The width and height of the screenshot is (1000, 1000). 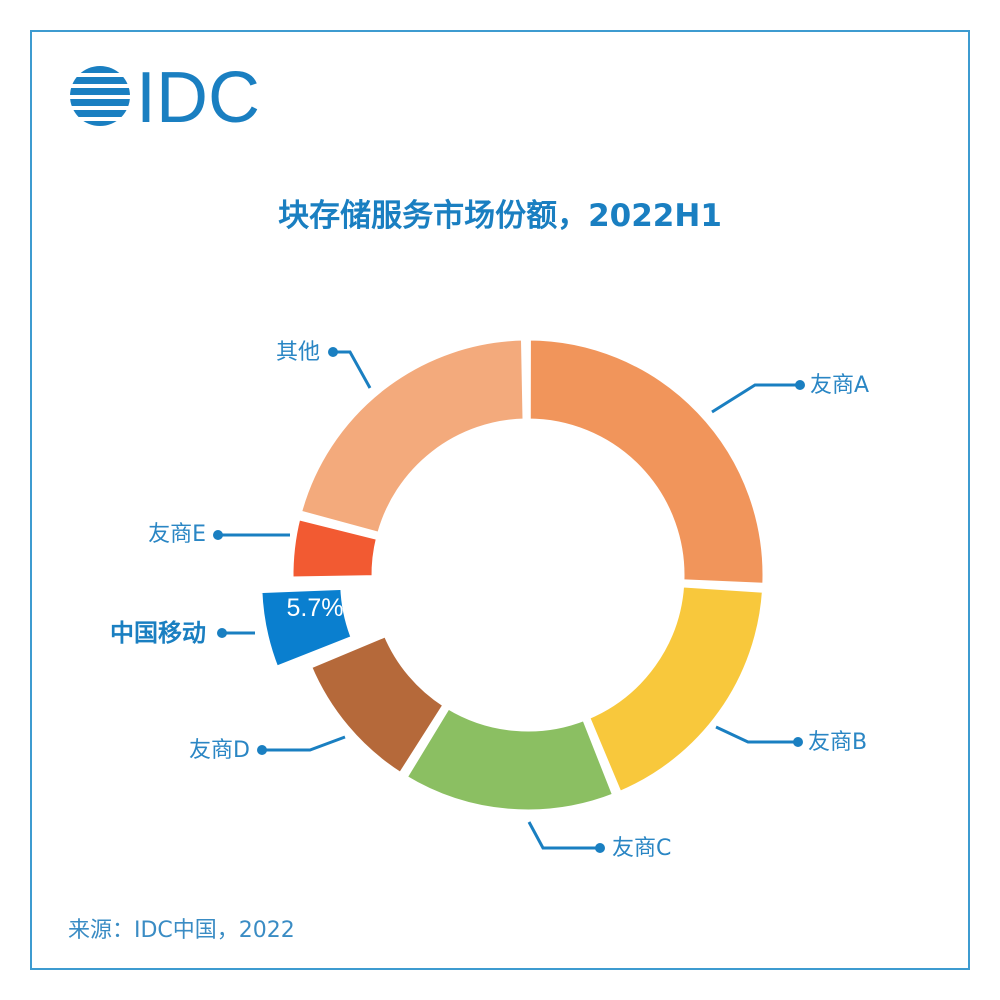 I want to click on logo-text: IDC, so click(x=198, y=97).